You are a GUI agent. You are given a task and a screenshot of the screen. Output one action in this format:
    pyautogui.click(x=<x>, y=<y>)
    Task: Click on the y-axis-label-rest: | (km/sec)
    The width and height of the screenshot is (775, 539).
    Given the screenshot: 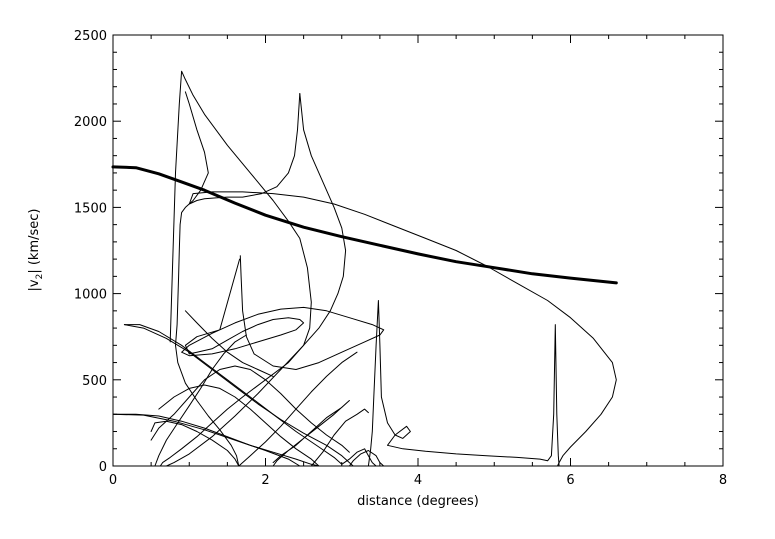 What is the action you would take?
    pyautogui.click(x=34, y=241)
    